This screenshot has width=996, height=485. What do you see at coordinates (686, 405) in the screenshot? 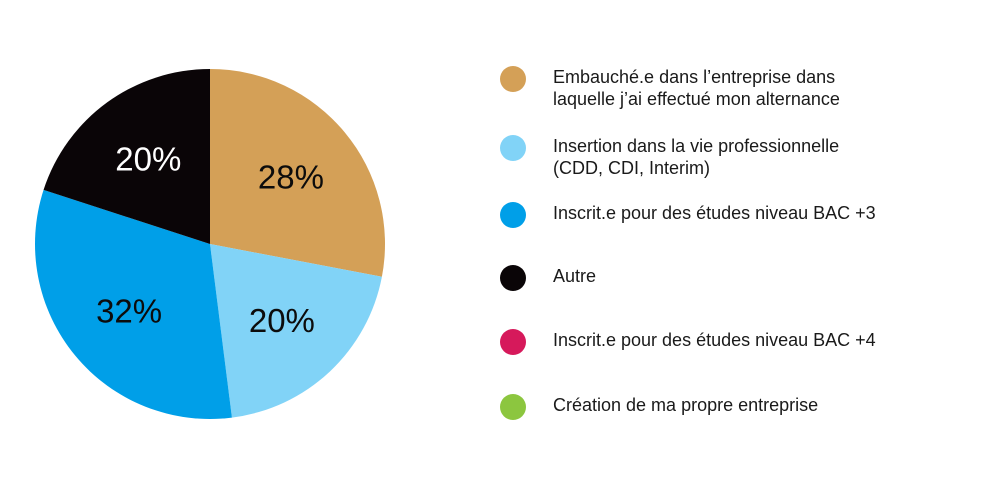
I see `legend-label-own-company: Création de ma propre entreprise` at bounding box center [686, 405].